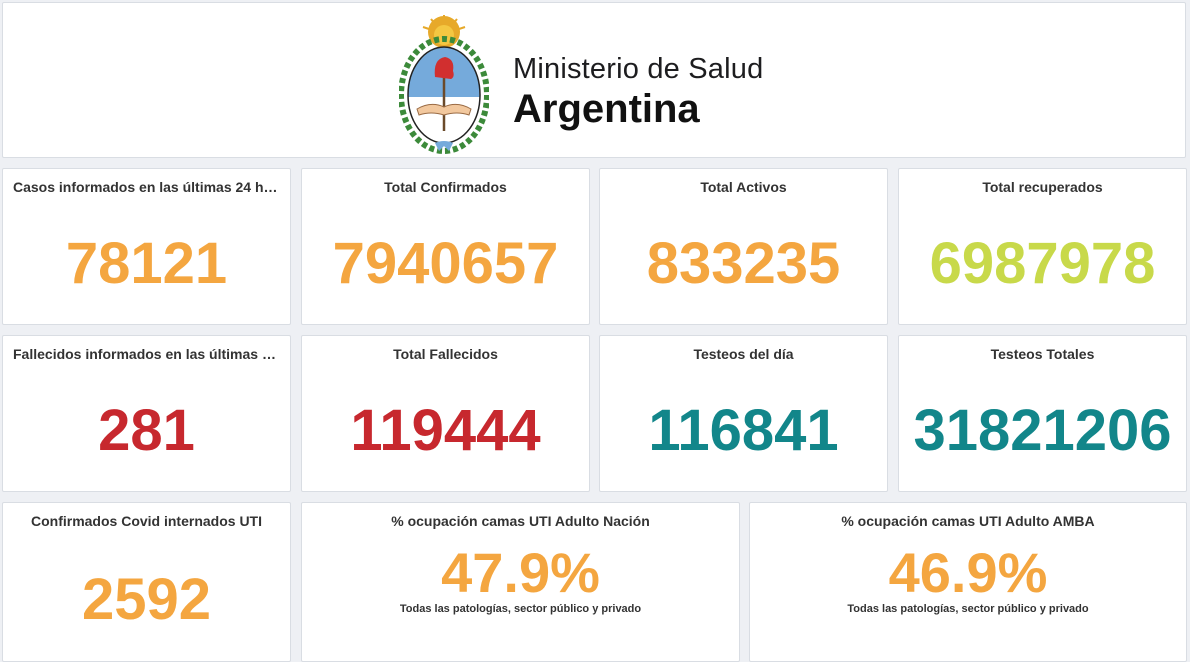  I want to click on card-tests-total: Testeos Totales 31821206, so click(1042, 413).